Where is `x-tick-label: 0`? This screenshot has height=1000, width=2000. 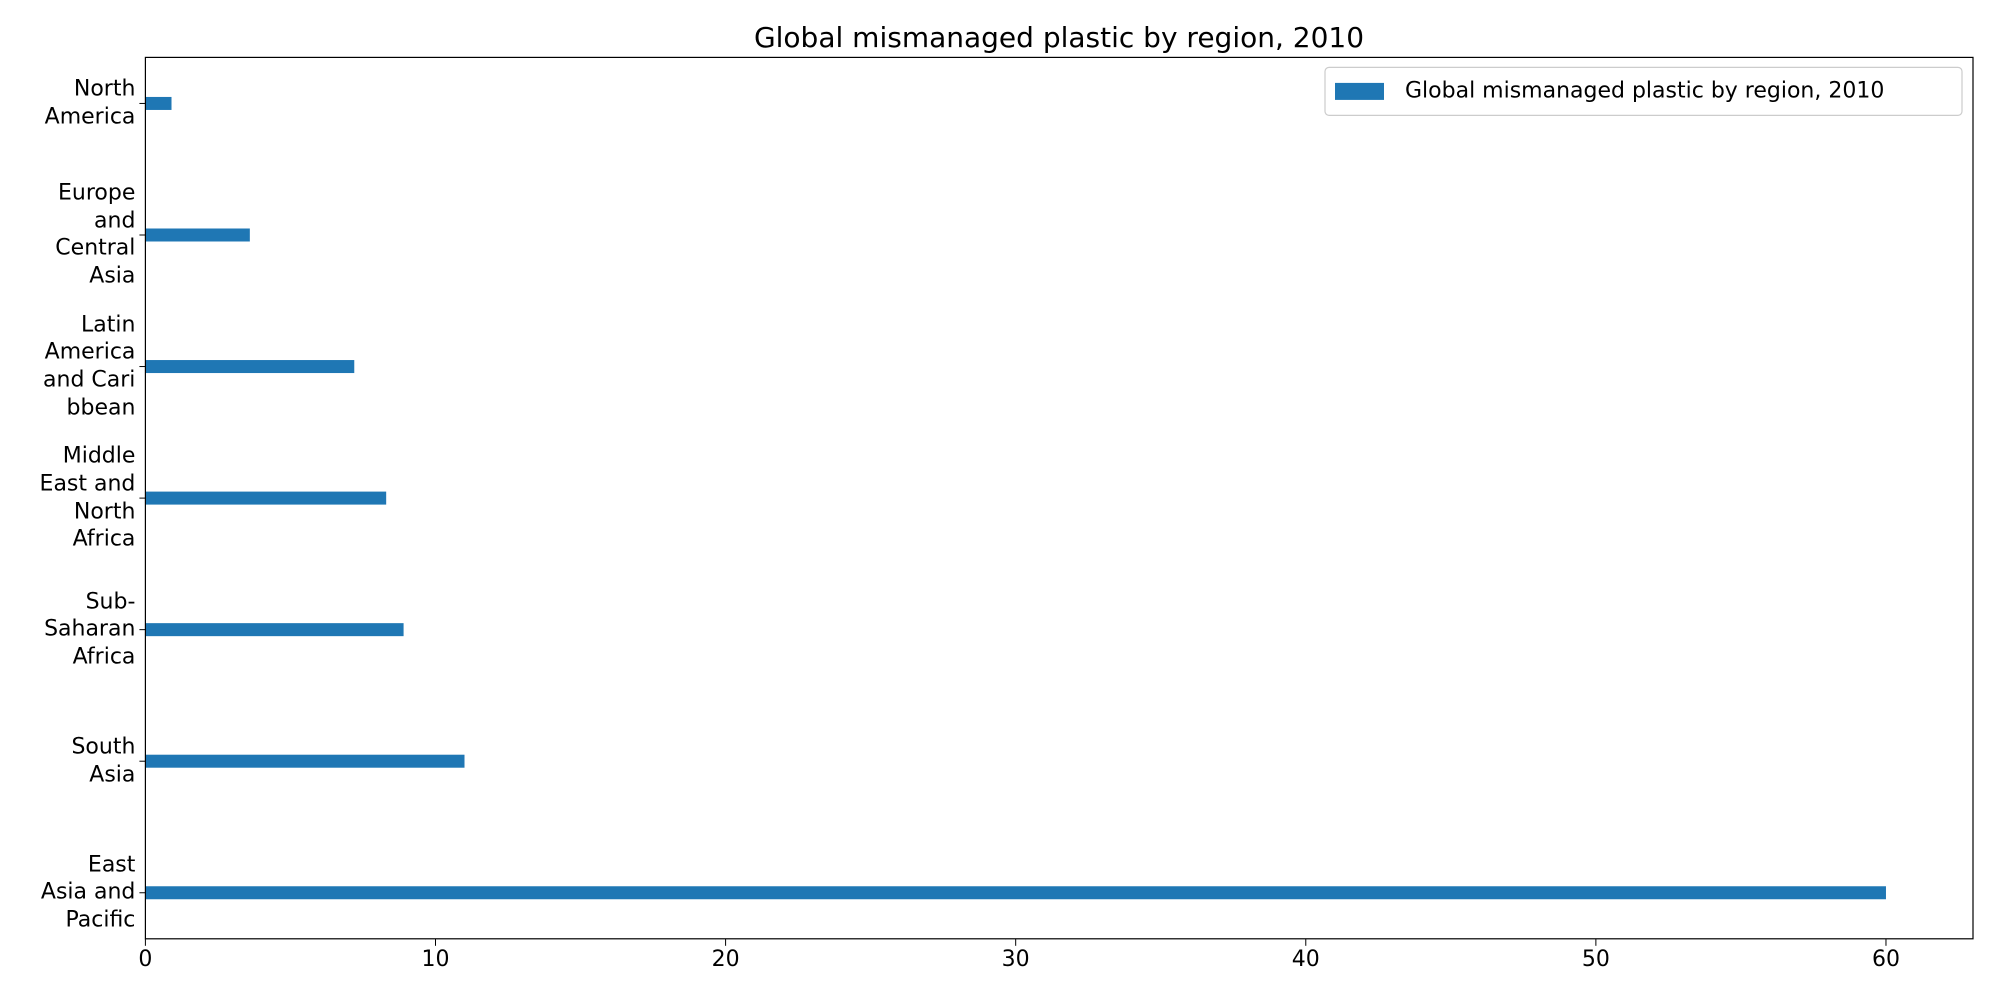
x-tick-label: 0 is located at coordinates (145, 959).